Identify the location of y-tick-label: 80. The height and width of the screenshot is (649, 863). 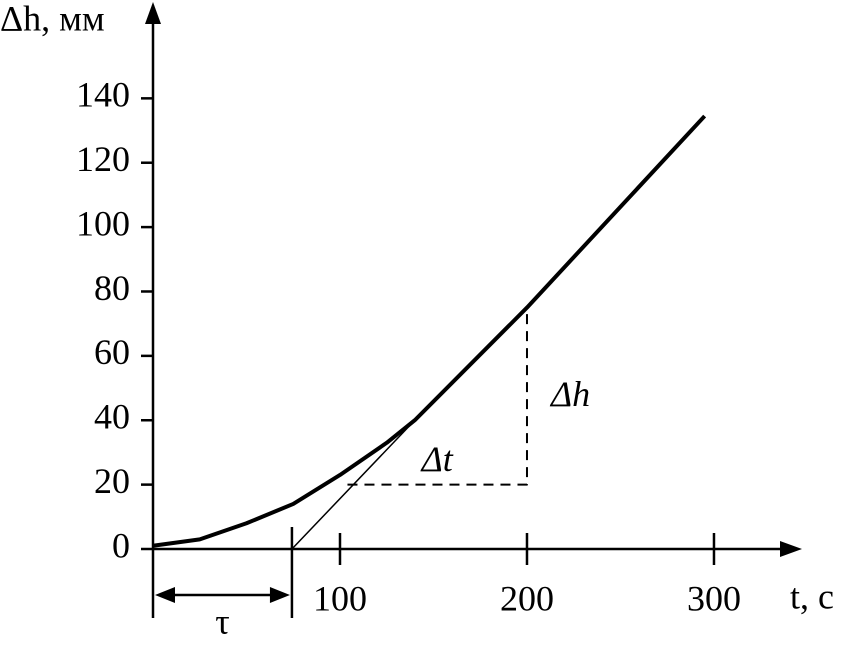
(112, 288).